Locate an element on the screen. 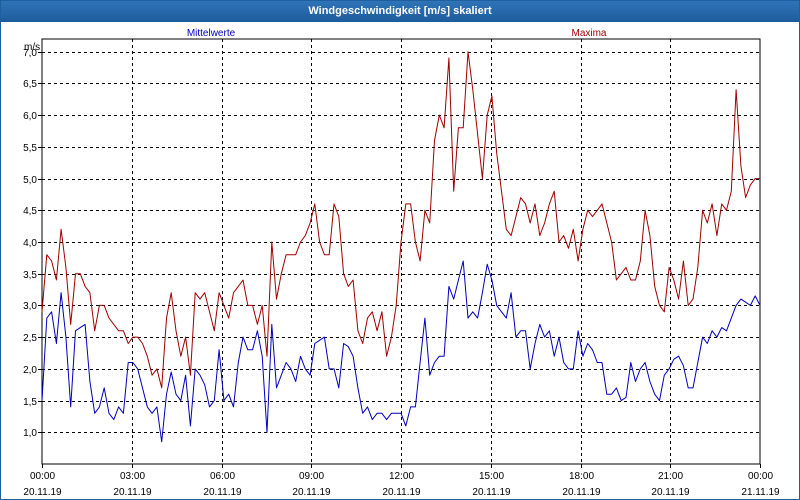 This screenshot has height=500, width=800. y-tick-label: 1,0 is located at coordinates (30, 433).